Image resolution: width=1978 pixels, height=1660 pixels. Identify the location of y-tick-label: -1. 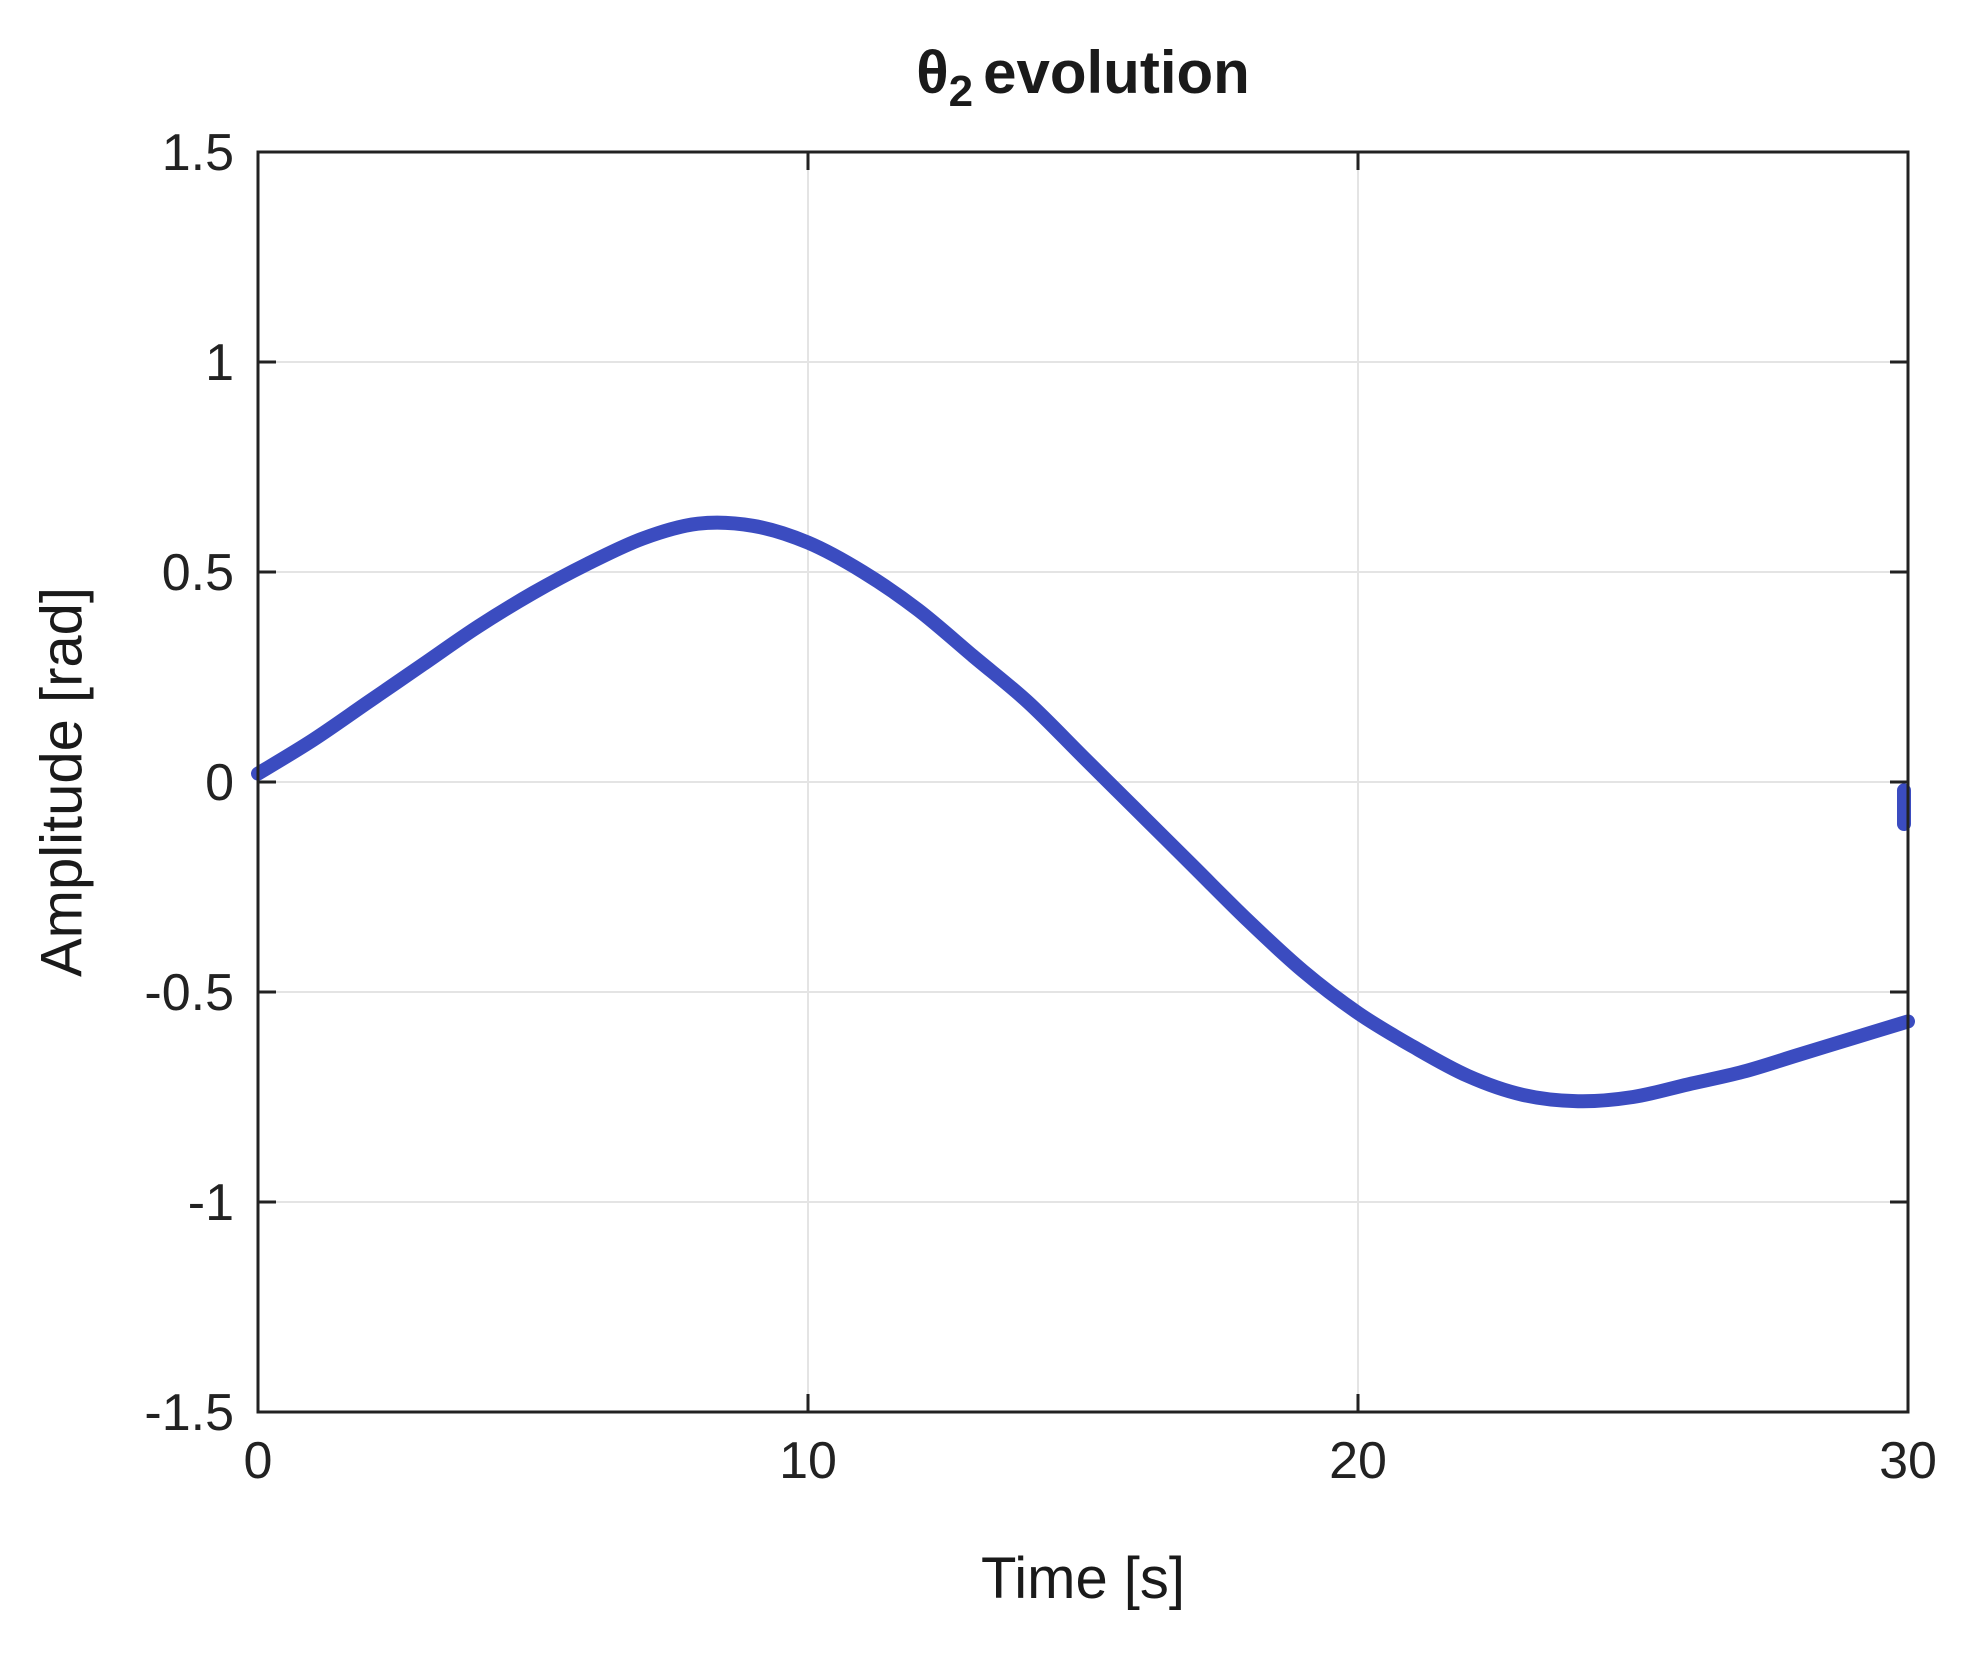
(211, 1203).